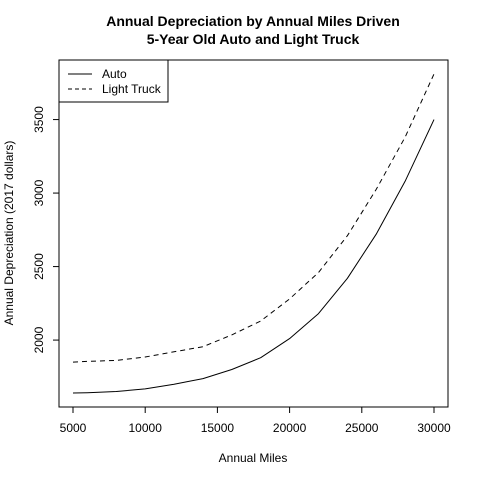 The width and height of the screenshot is (480, 480). I want to click on x-tick-label: 20000, so click(290, 428).